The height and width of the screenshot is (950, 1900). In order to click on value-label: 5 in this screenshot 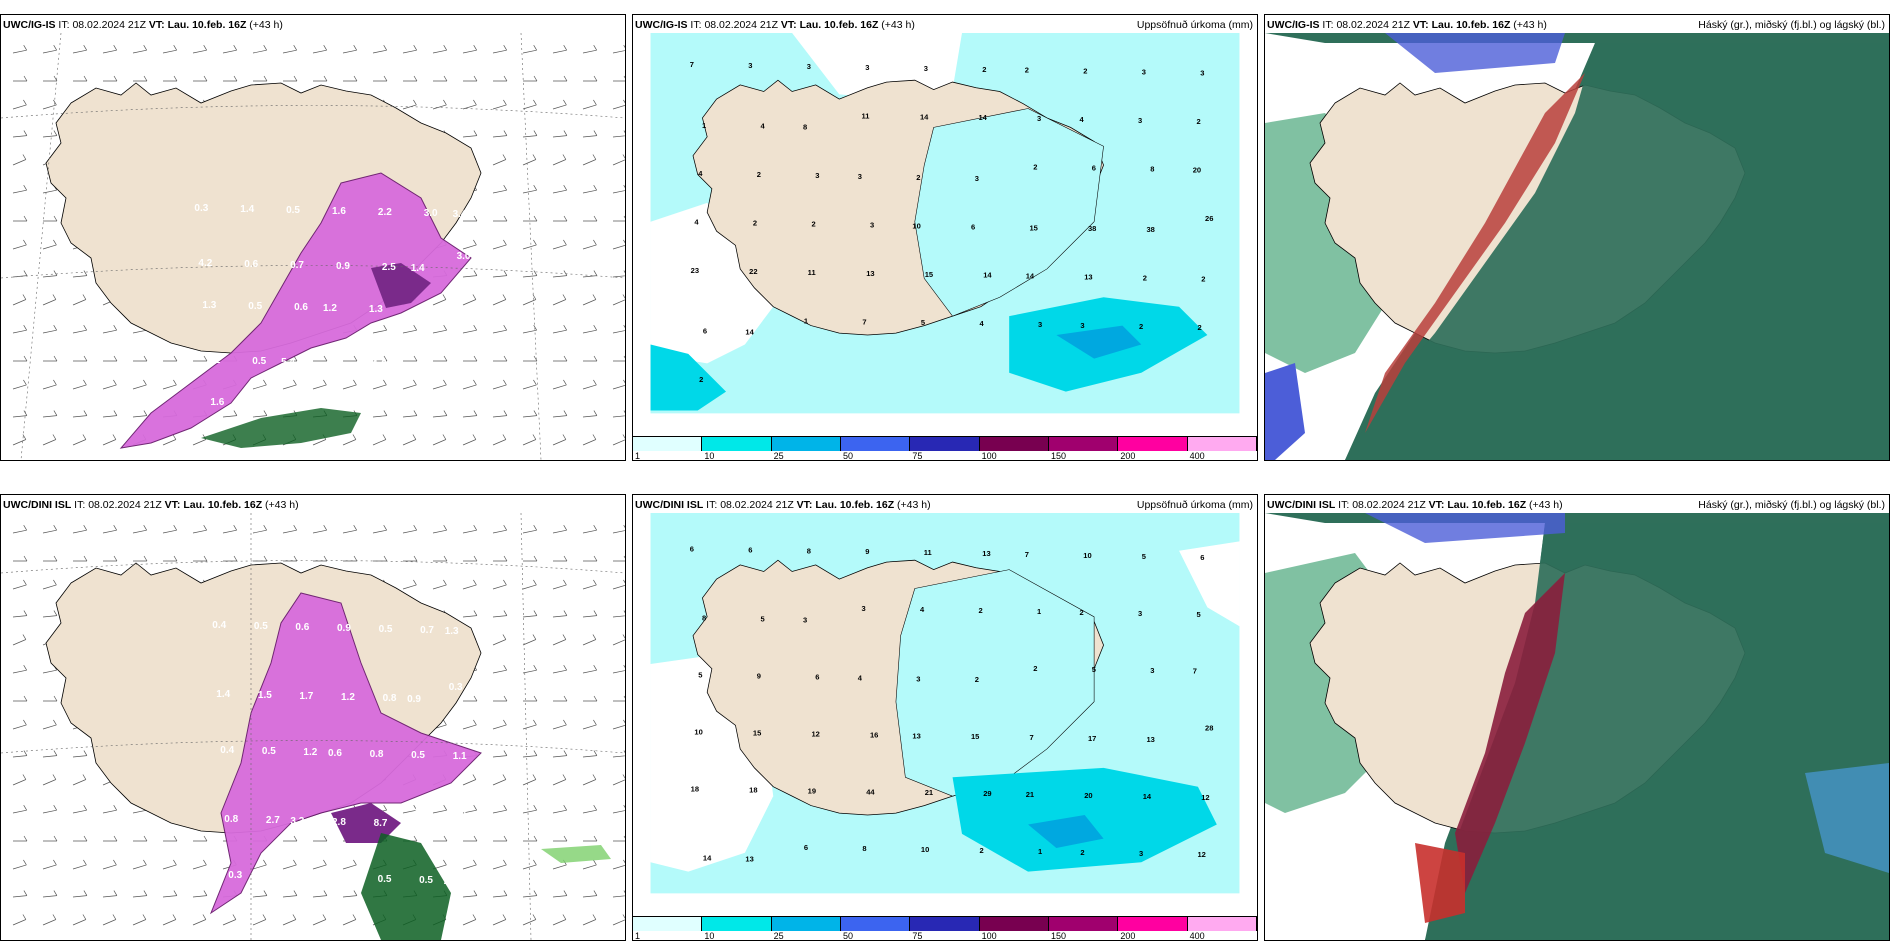, I will do `click(1144, 556)`.